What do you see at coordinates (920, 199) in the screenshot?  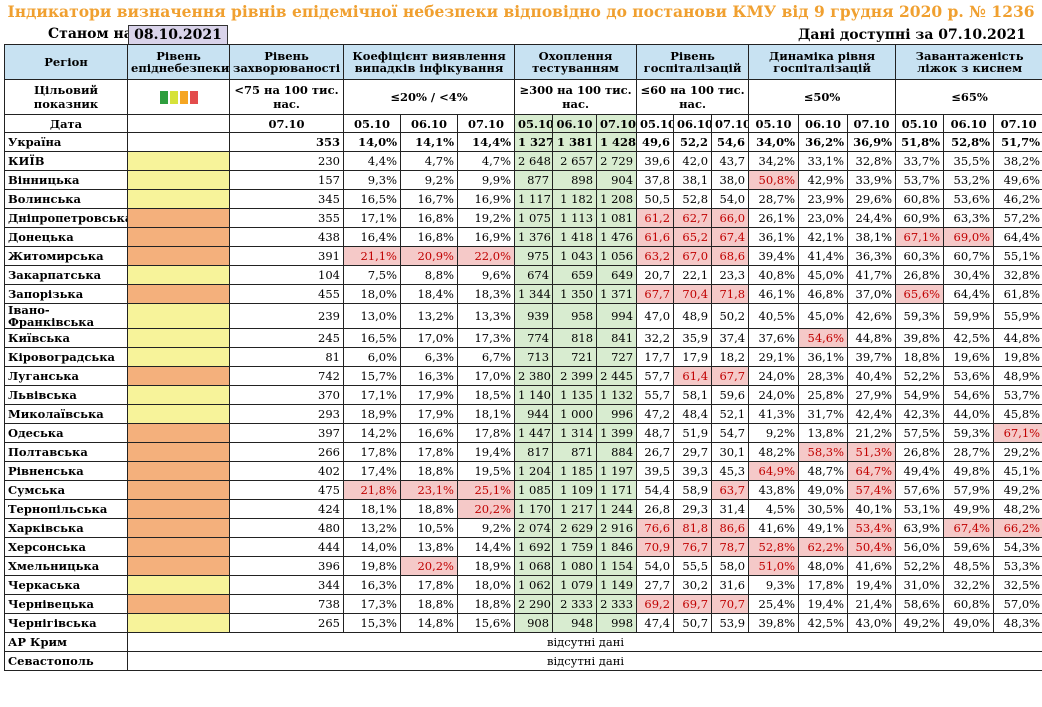 I see `oxygen-value: 60,8%` at bounding box center [920, 199].